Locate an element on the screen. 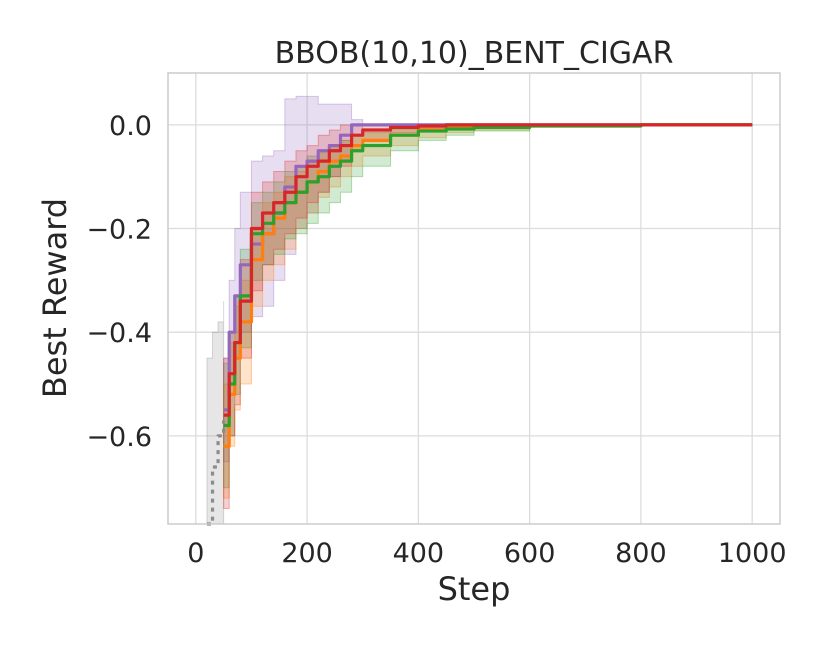 Image resolution: width=830 pixels, height=646 pixels. x-axis-title: Step is located at coordinates (474, 589).